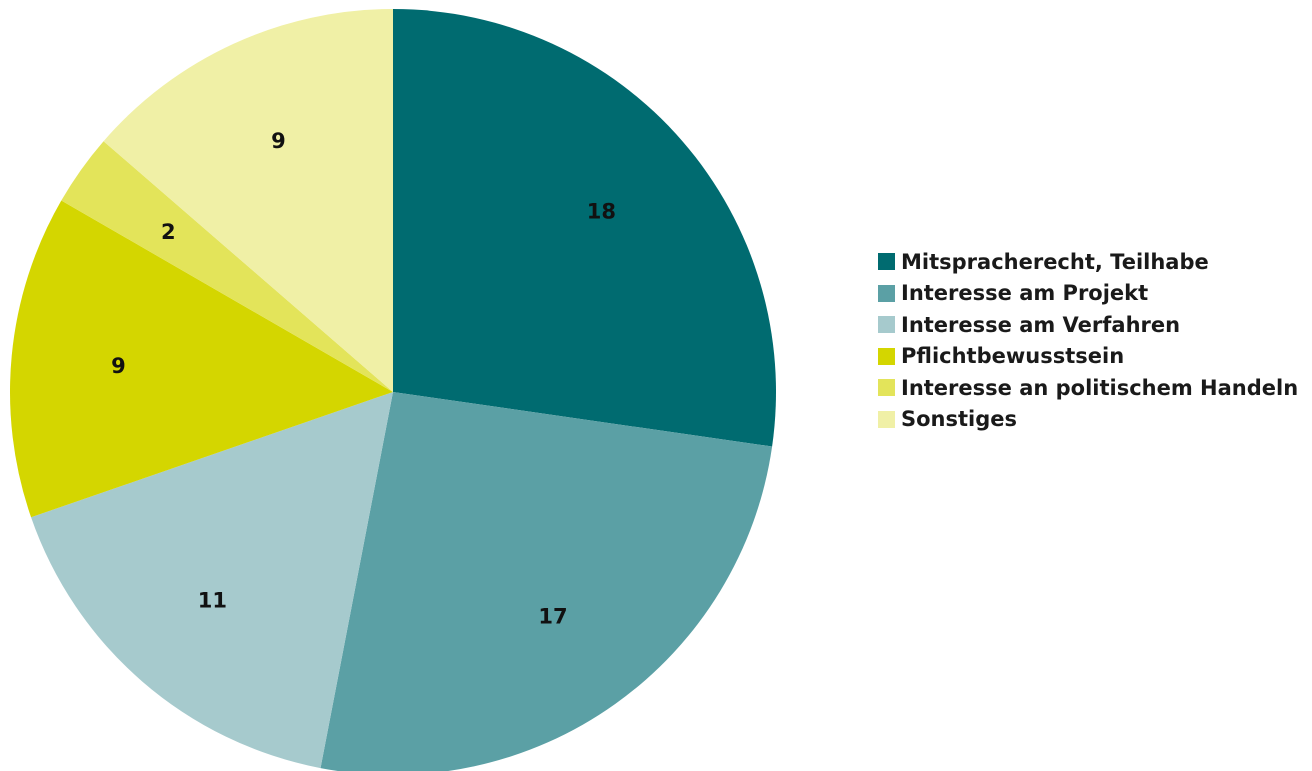 Image resolution: width=1312 pixels, height=771 pixels. I want to click on legend-label: Interesse an politischem Handeln, so click(1100, 387).